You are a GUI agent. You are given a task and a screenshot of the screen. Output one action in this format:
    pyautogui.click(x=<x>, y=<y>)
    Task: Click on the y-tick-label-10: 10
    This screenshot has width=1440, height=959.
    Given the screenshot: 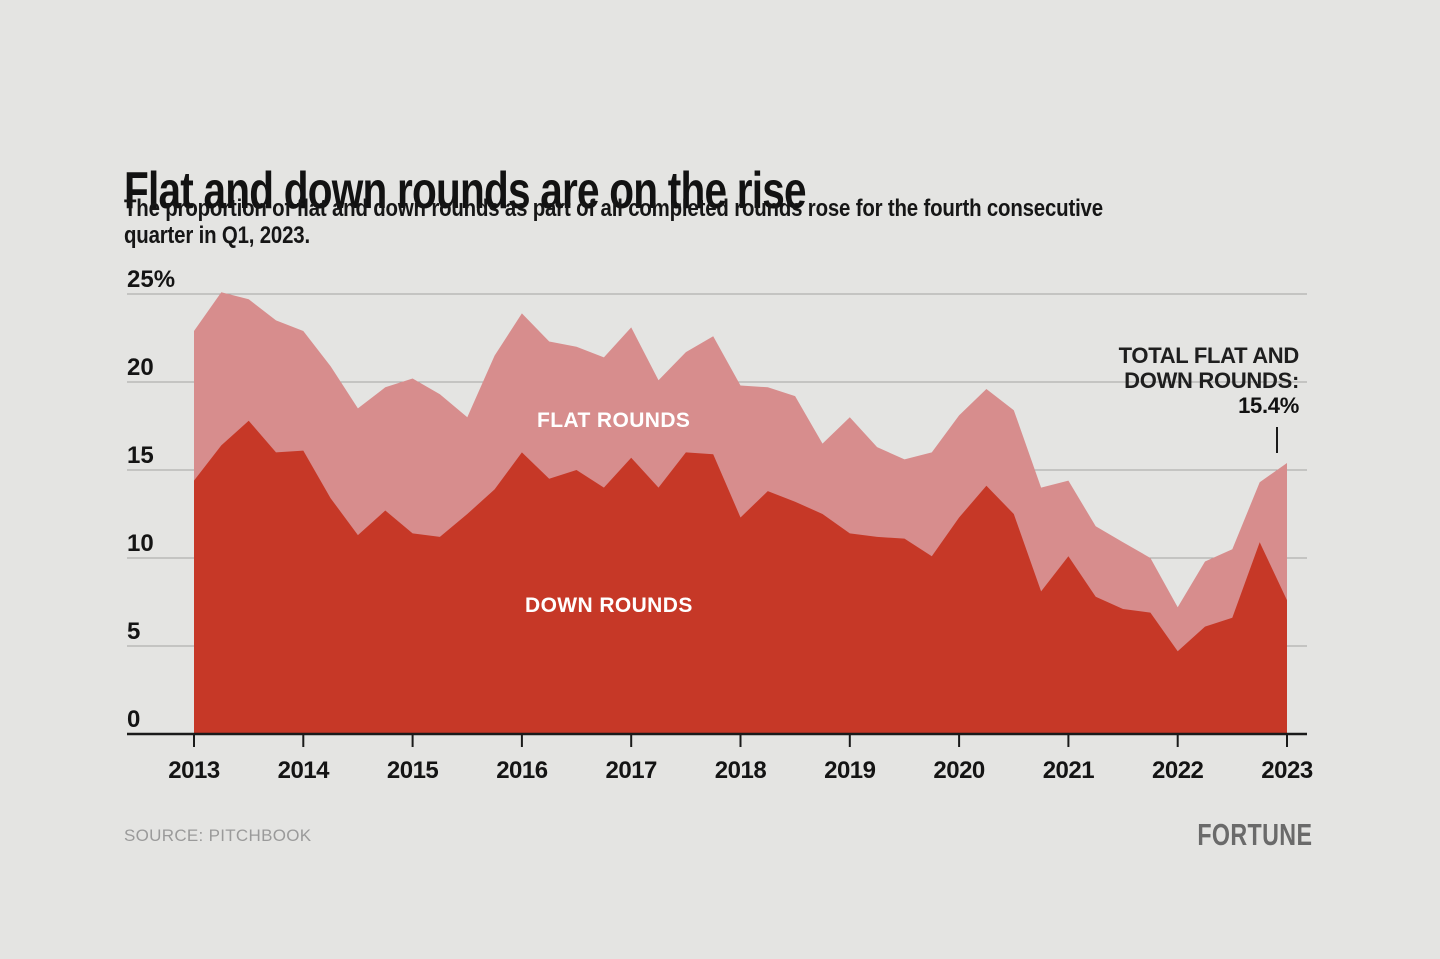 What is the action you would take?
    pyautogui.click(x=140, y=543)
    